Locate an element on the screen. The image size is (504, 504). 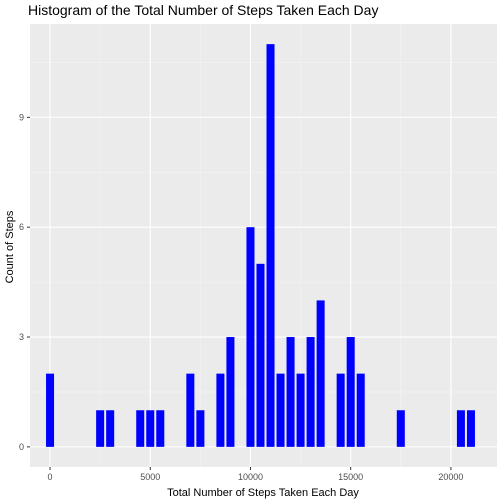
y-tick-label: 0 is located at coordinates (21, 447).